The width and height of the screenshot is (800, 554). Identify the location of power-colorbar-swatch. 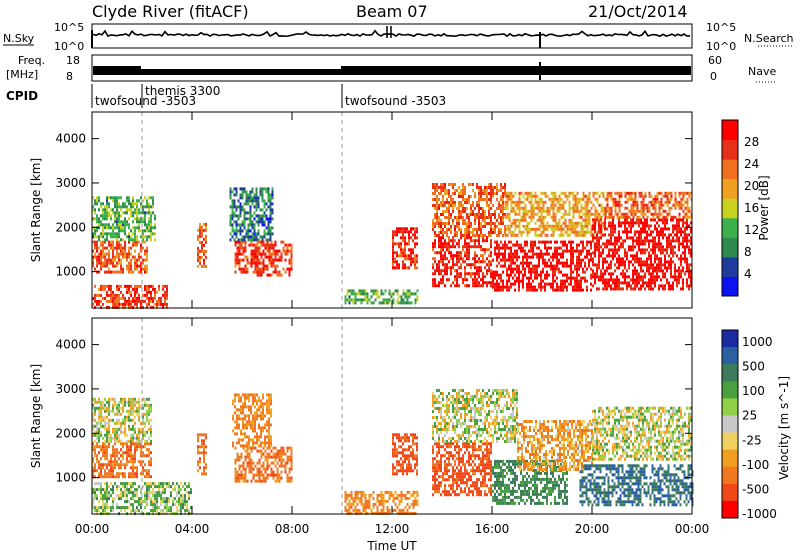
(730, 266).